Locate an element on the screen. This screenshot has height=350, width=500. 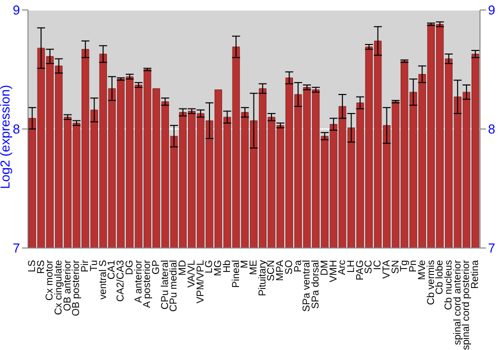
x-tick-label: DM is located at coordinates (324, 268).